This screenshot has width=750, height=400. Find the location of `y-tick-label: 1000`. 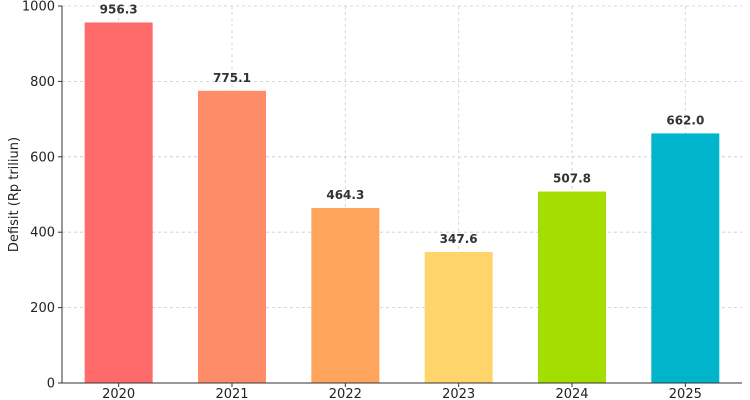

y-tick-label: 1000 is located at coordinates (38, 7).